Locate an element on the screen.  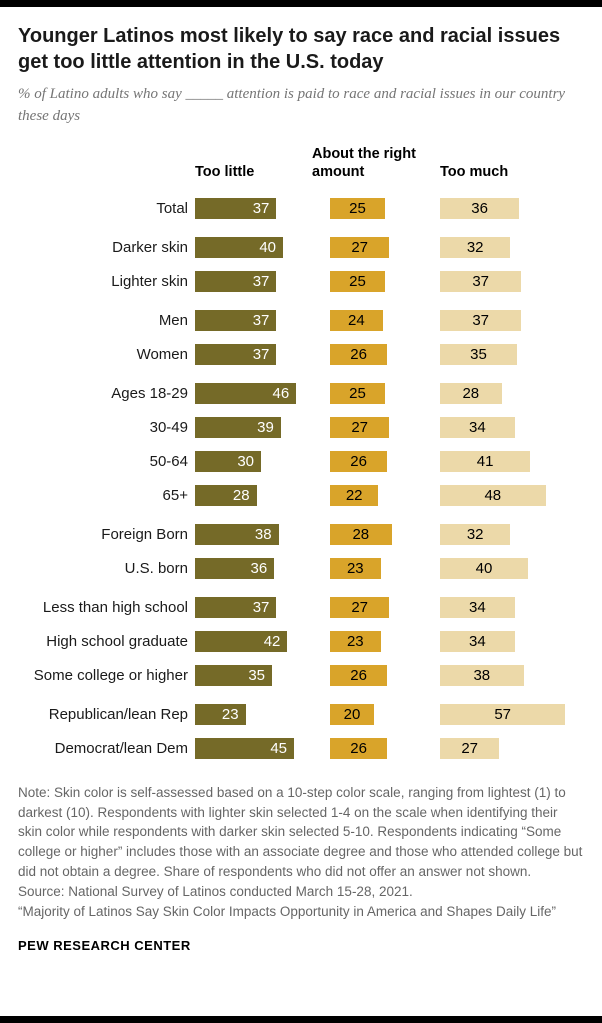
bar-about-right: 24 is located at coordinates (356, 320).